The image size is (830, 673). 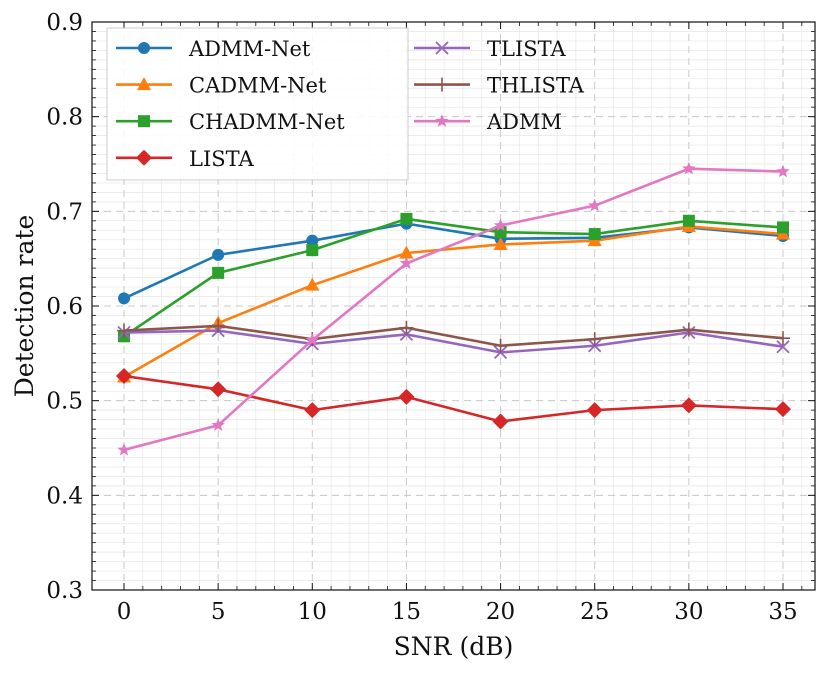 What do you see at coordinates (64, 402) in the screenshot?
I see `y-tick-label: 0.5` at bounding box center [64, 402].